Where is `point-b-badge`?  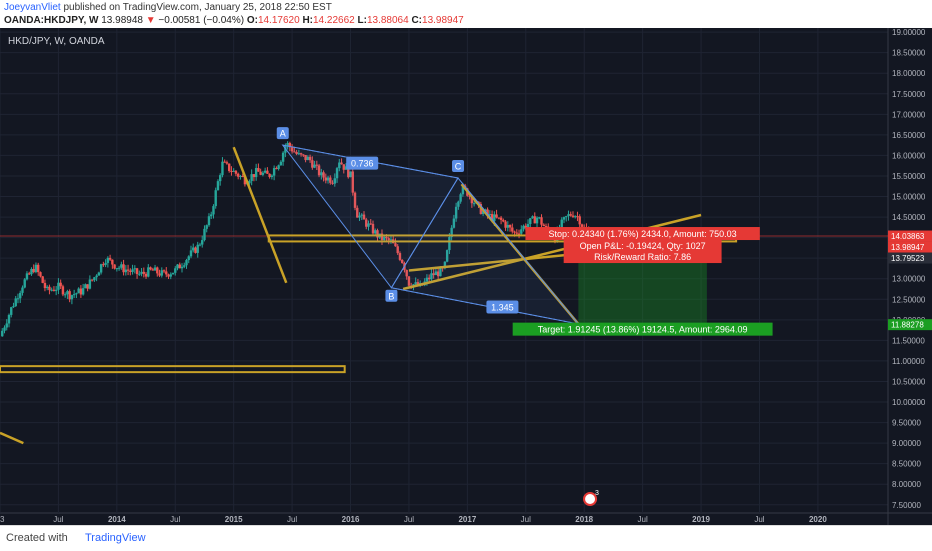 point-b-badge is located at coordinates (391, 295).